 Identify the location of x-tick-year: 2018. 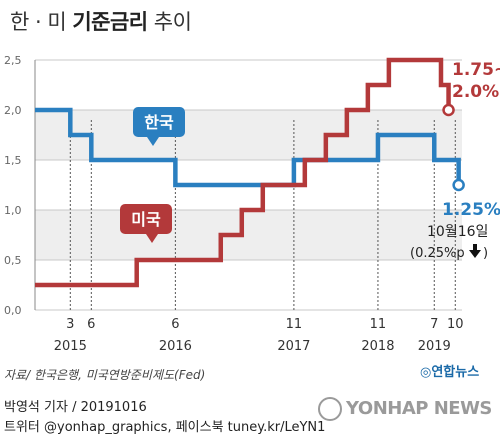
(377, 346).